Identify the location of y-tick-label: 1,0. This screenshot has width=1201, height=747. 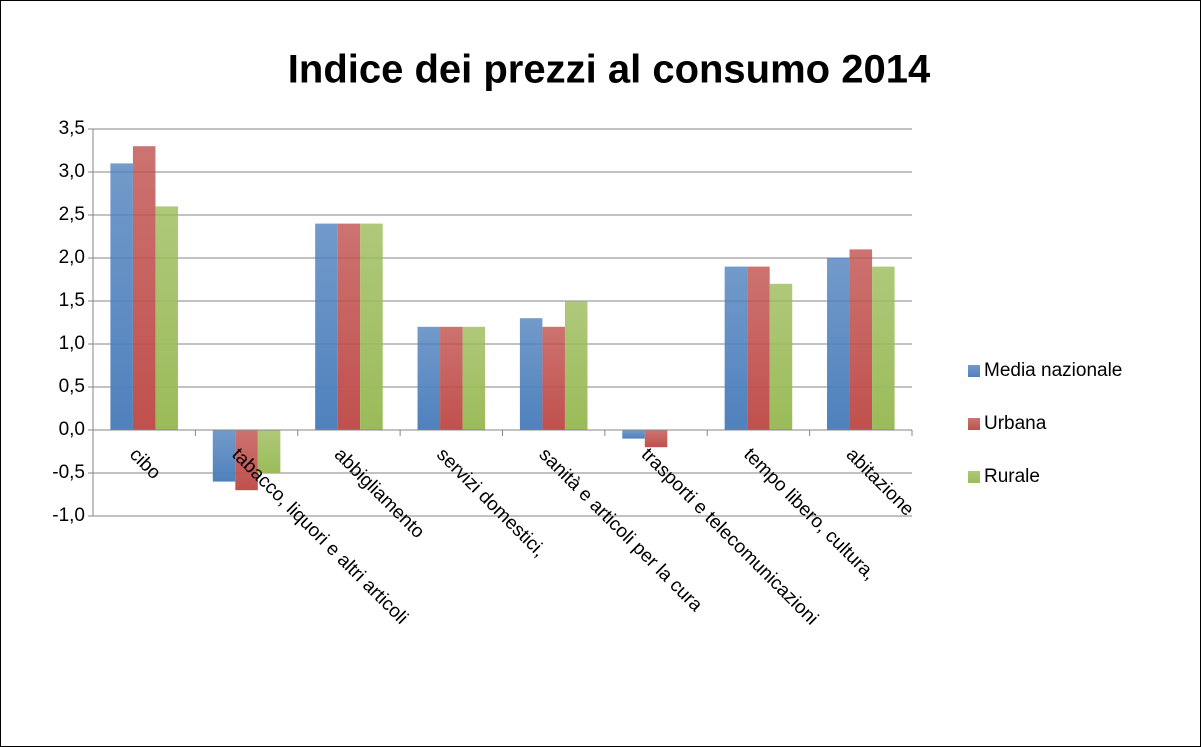
(72, 343).